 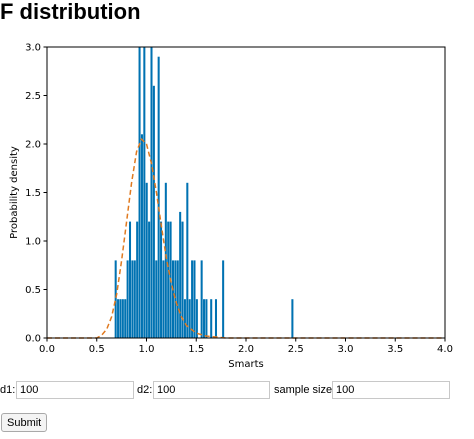 What do you see at coordinates (445, 349) in the screenshot?
I see `x-tick-label: 4.0` at bounding box center [445, 349].